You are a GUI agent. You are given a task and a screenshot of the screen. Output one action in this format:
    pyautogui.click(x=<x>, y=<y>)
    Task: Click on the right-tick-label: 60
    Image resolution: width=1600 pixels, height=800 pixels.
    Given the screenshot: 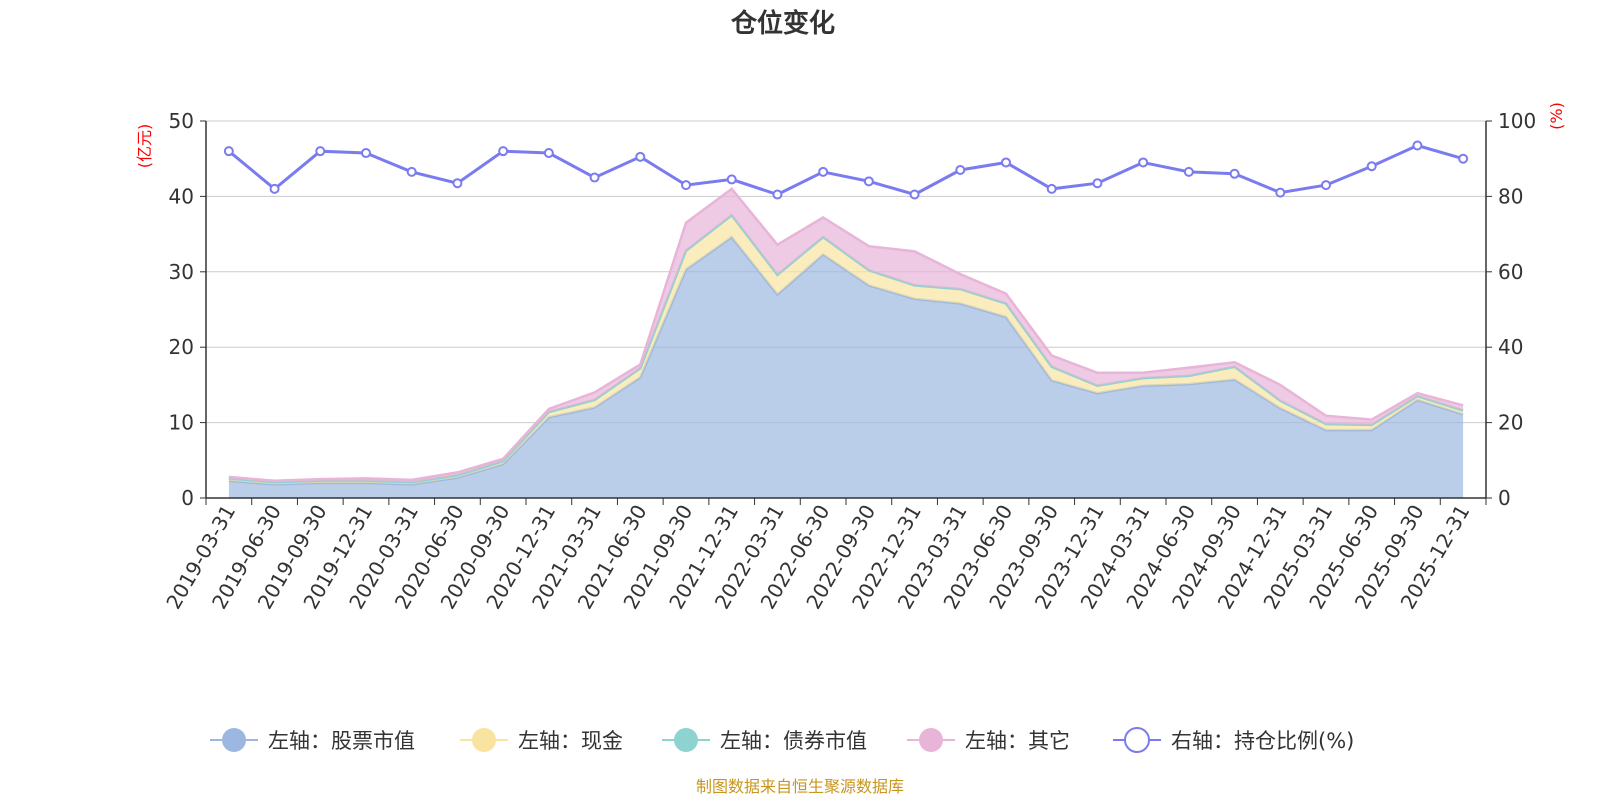 What is the action you would take?
    pyautogui.click(x=1510, y=272)
    